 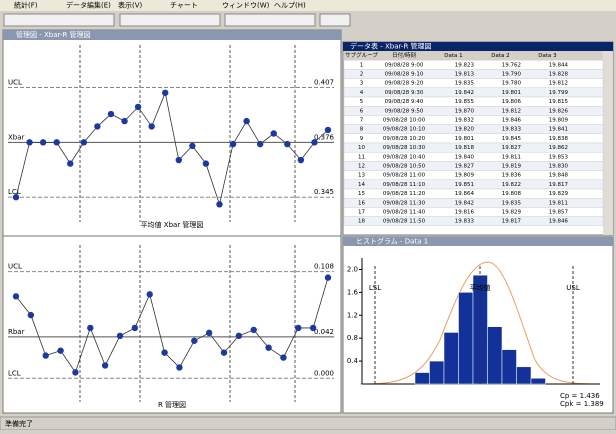 What do you see at coordinates (559, 102) in the screenshot?
I see `table-cell: 19.815` at bounding box center [559, 102].